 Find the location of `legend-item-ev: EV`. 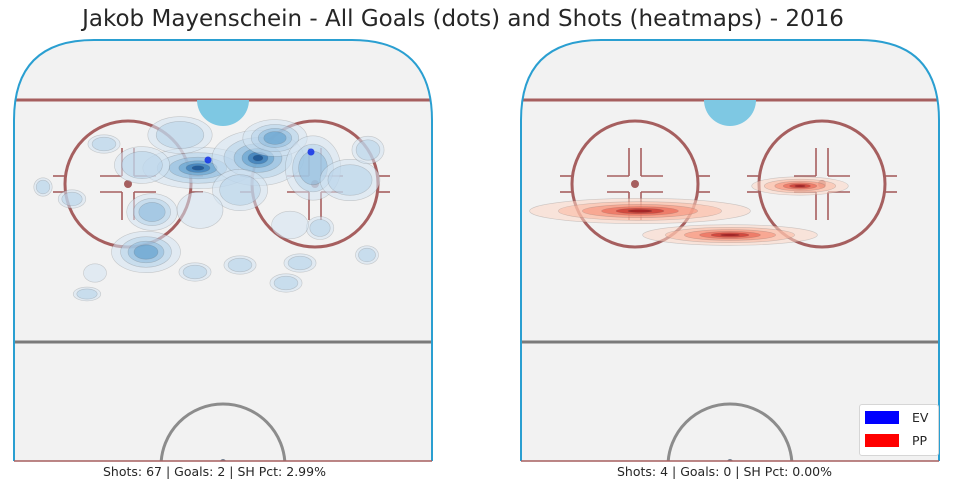

legend-item-ev: EV is located at coordinates (897, 417).